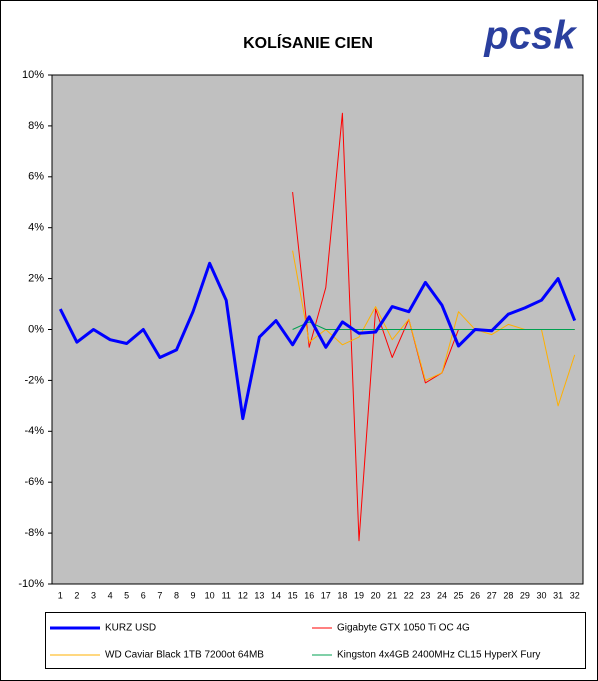  I want to click on y-tick-label: 2%, so click(36, 279).